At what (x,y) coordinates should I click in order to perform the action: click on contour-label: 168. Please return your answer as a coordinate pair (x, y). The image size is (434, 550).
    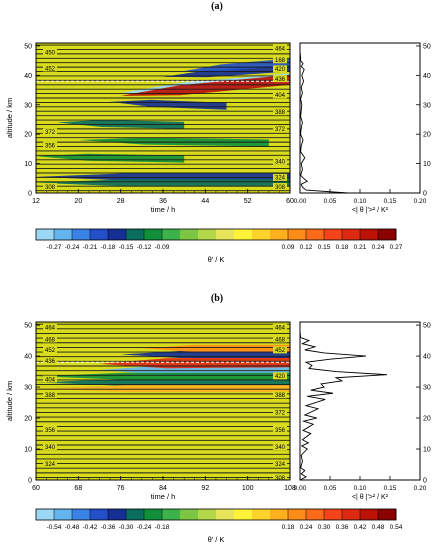
    Looking at the image, I should click on (280, 61).